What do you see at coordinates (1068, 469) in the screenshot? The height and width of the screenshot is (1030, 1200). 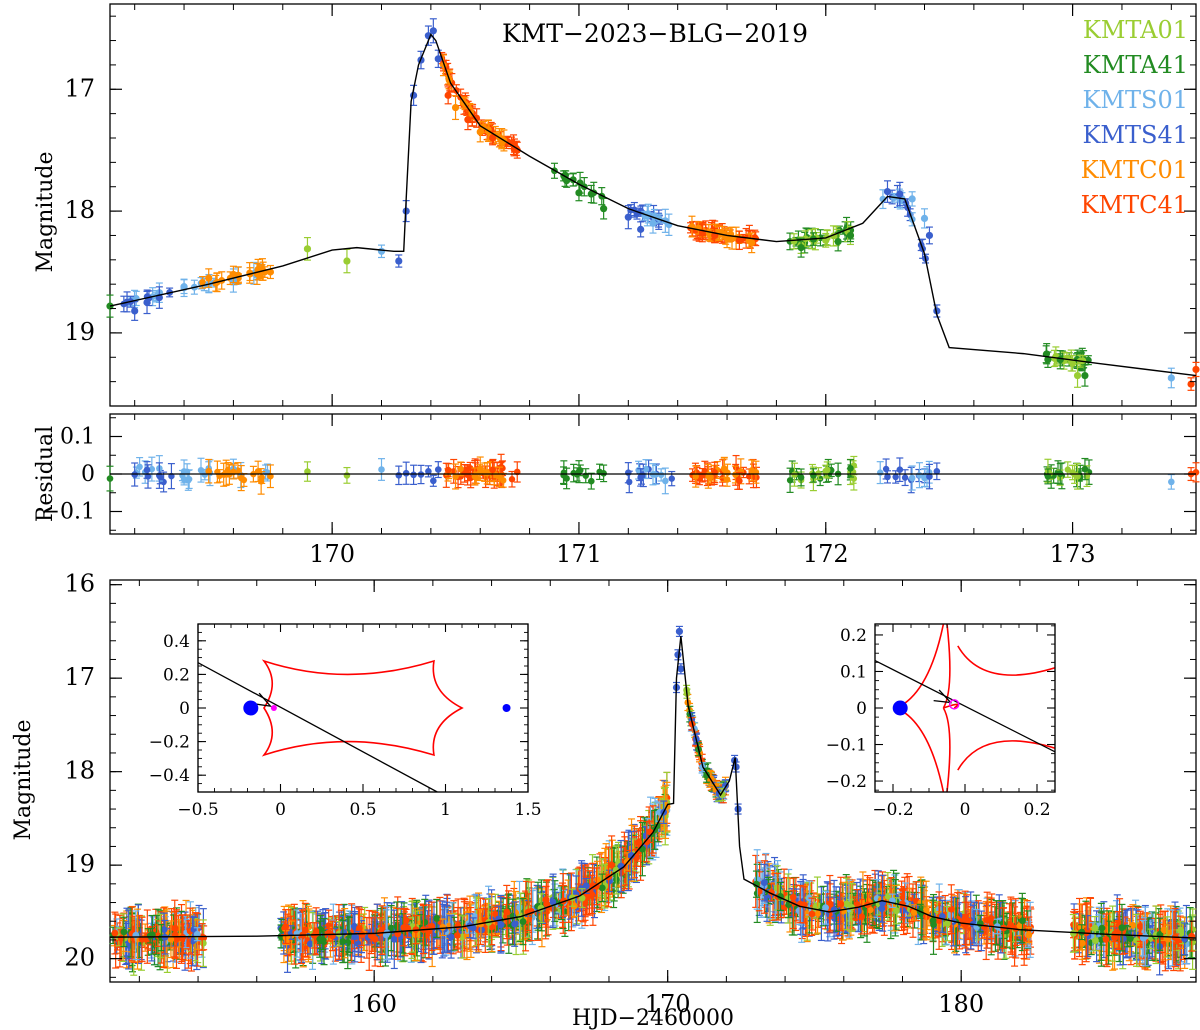 I see `residual-point-kmta01` at bounding box center [1068, 469].